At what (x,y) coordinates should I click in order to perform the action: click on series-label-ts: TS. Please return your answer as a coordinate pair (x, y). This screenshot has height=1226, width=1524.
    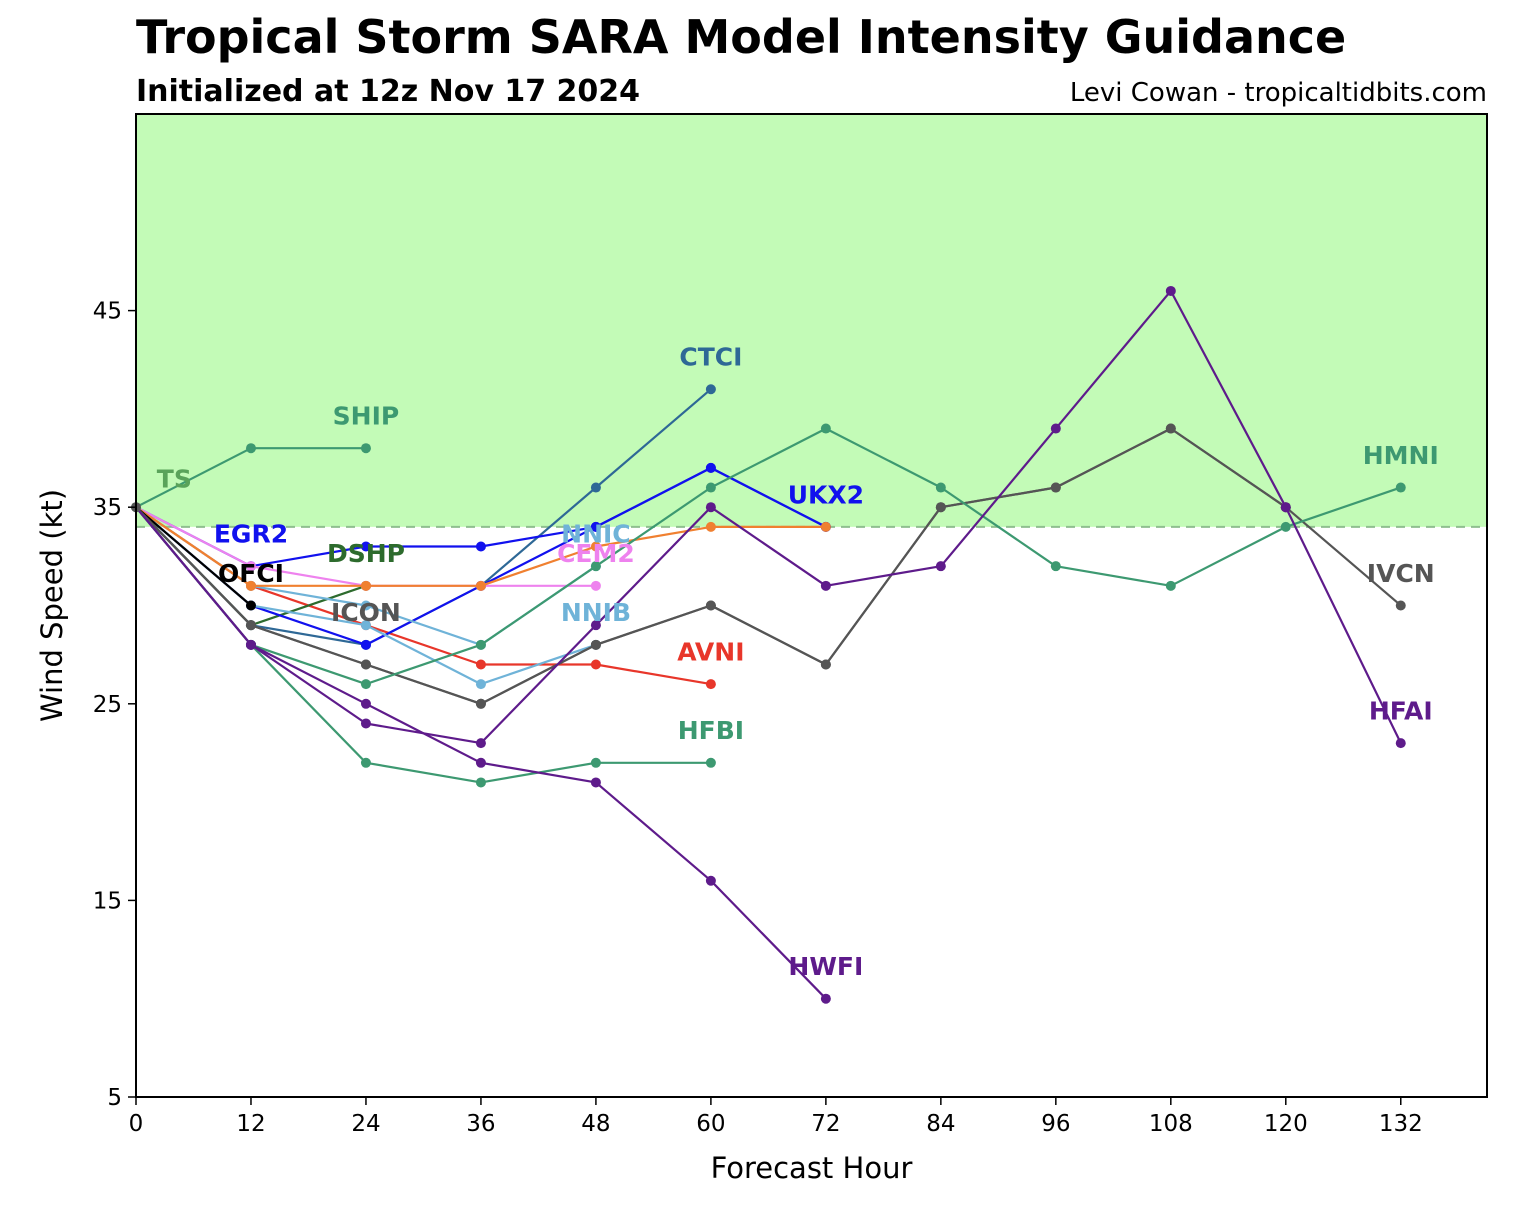
    Looking at the image, I should click on (174, 479).